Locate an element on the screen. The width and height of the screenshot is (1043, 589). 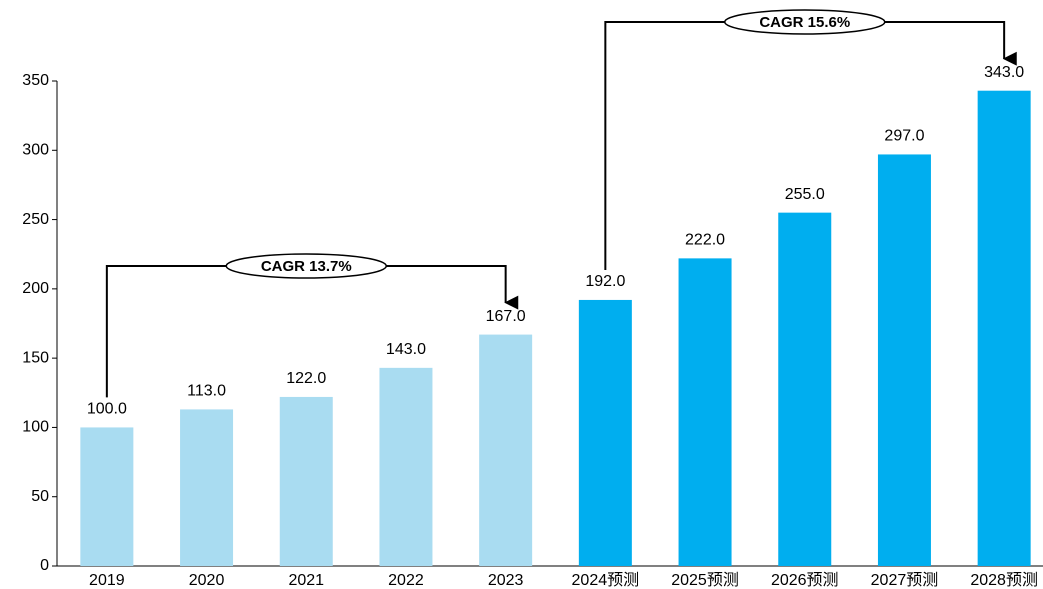
x-tick-label: 2026预测 is located at coordinates (805, 580).